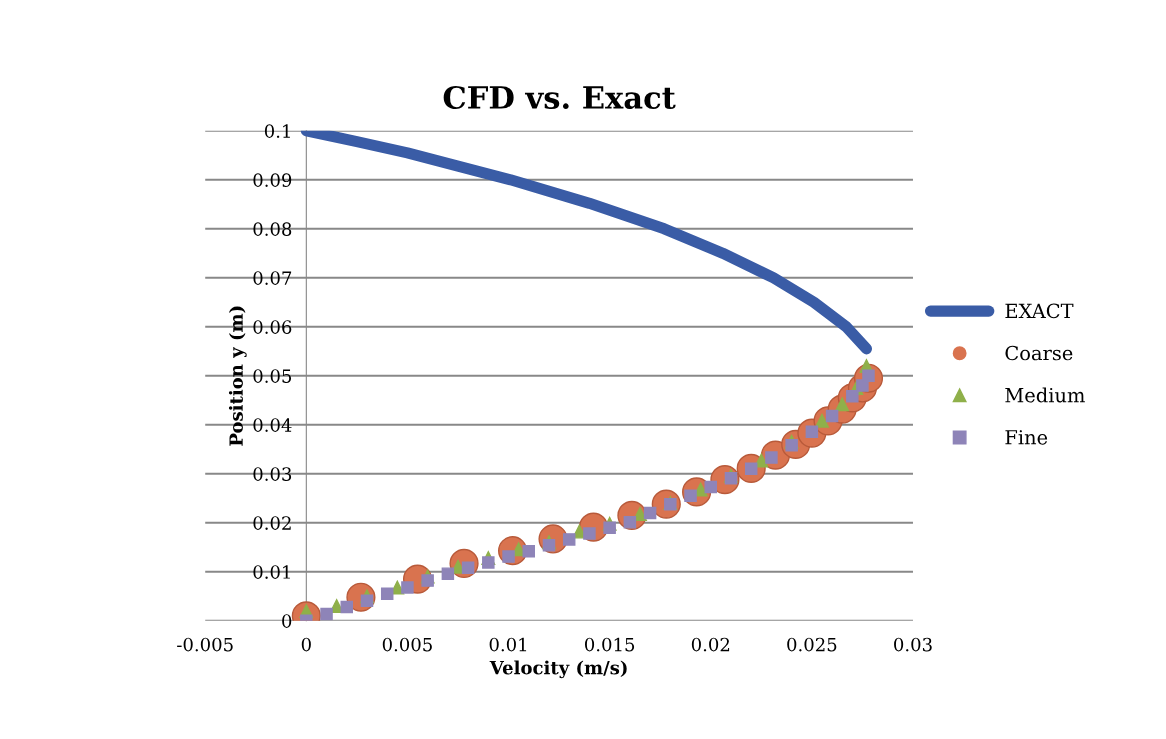 Image resolution: width=1166 pixels, height=739 pixels. I want to click on x-tick-label: -0.005, so click(205, 644).